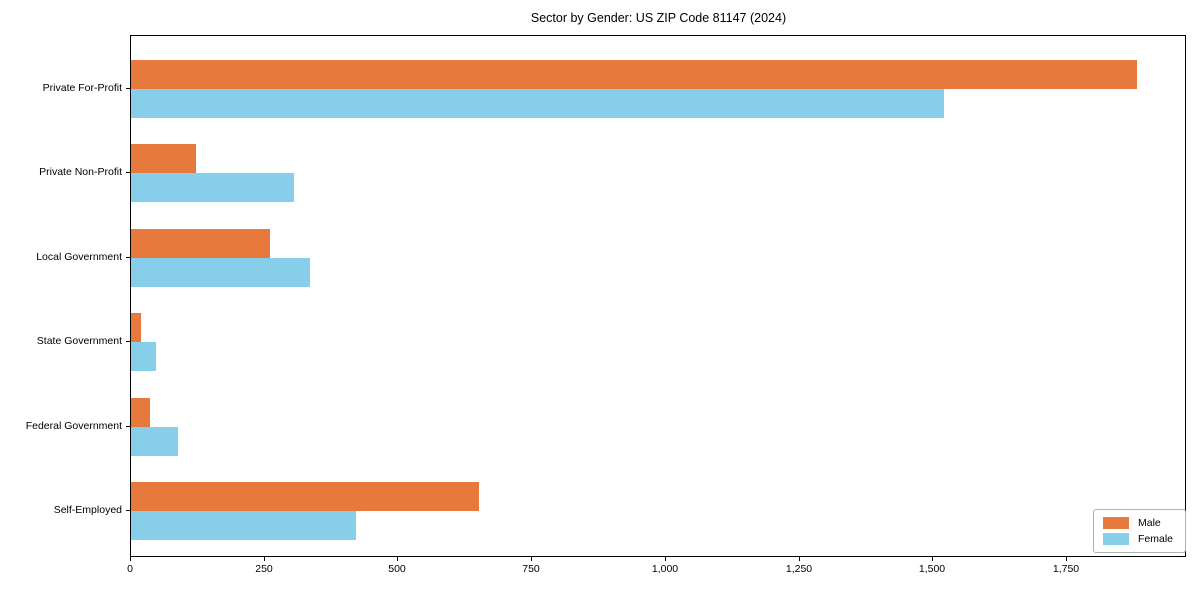 The width and height of the screenshot is (1200, 600). Describe the element at coordinates (220, 272) in the screenshot. I see `bar-female-local-government` at that location.